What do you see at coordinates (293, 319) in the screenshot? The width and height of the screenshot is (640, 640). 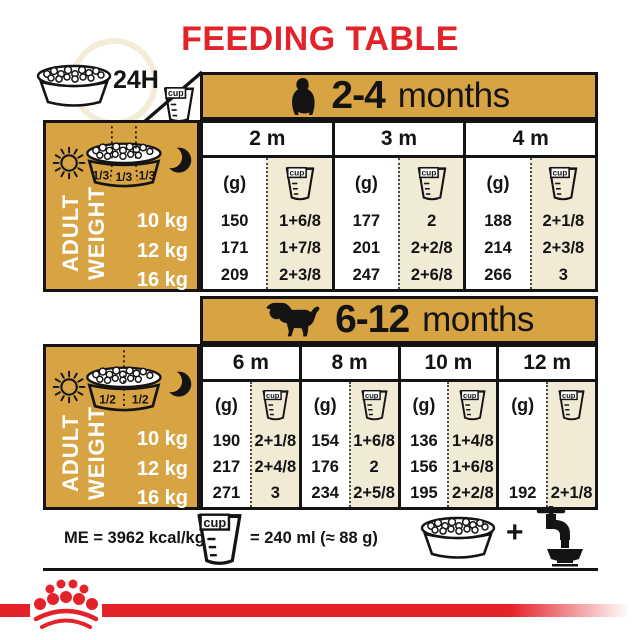 I see `dog-icon` at bounding box center [293, 319].